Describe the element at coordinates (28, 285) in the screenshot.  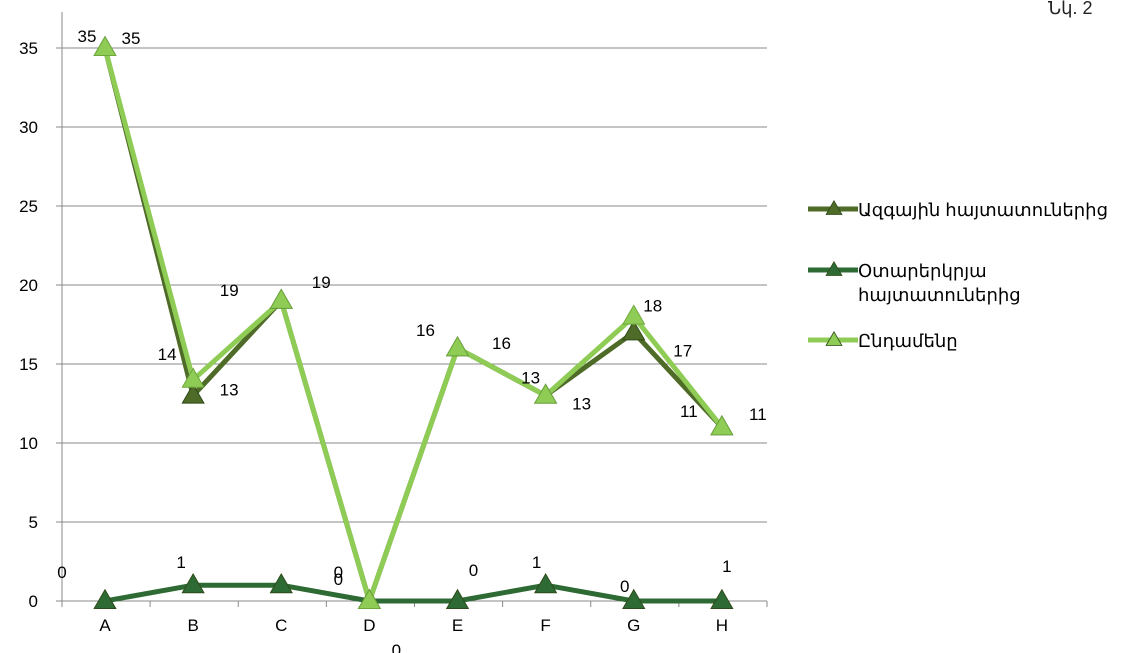
I see `y-tick-label: 20` at that location.